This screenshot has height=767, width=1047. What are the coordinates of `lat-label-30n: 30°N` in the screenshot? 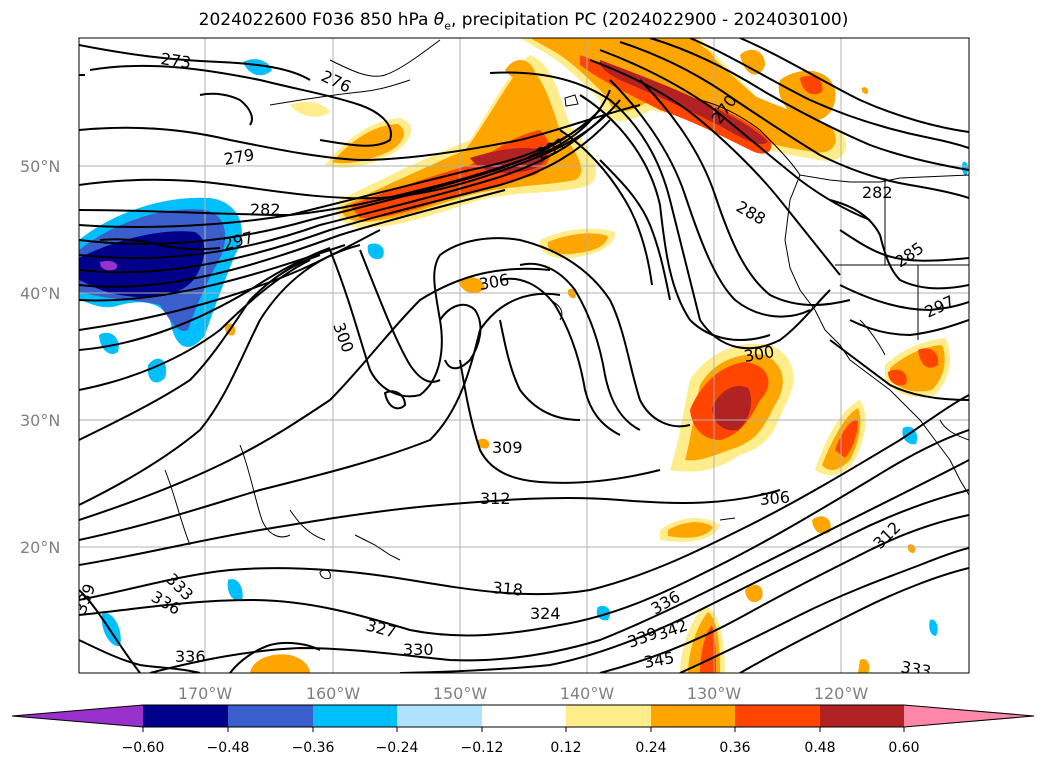 It's located at (40, 420).